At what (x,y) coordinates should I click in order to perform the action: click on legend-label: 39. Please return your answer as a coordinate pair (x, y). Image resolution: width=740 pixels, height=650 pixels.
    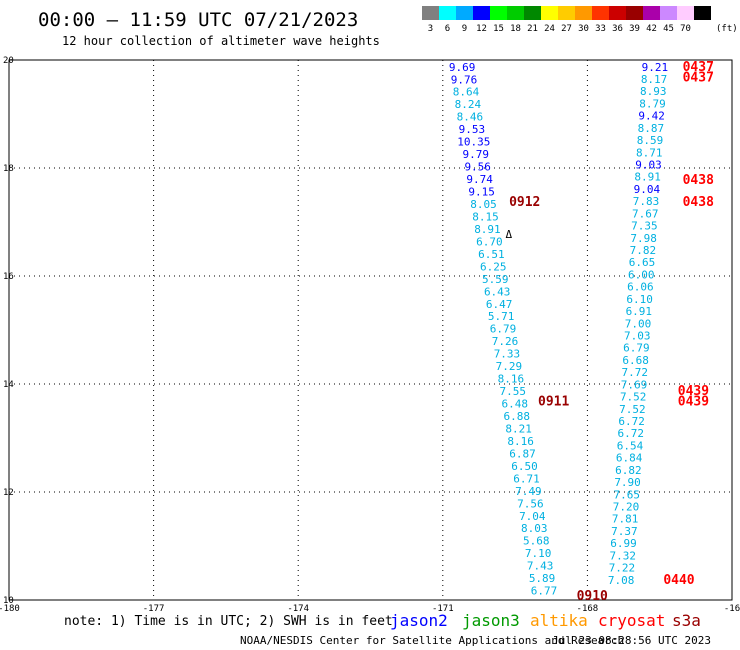
    Looking at the image, I should click on (634, 29).